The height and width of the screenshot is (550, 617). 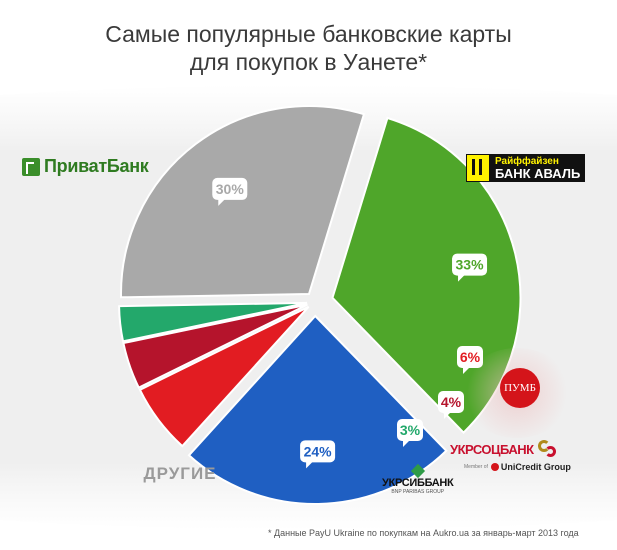 I want to click on pie-value-label: 3%, so click(x=410, y=433).